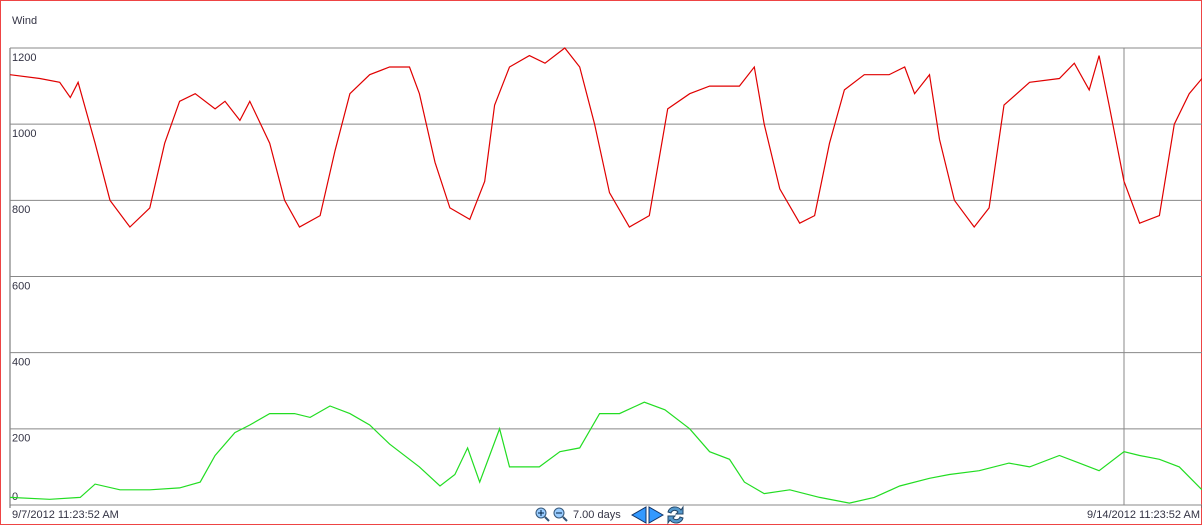 This screenshot has width=1202, height=525. I want to click on scroll-right, so click(656, 515).